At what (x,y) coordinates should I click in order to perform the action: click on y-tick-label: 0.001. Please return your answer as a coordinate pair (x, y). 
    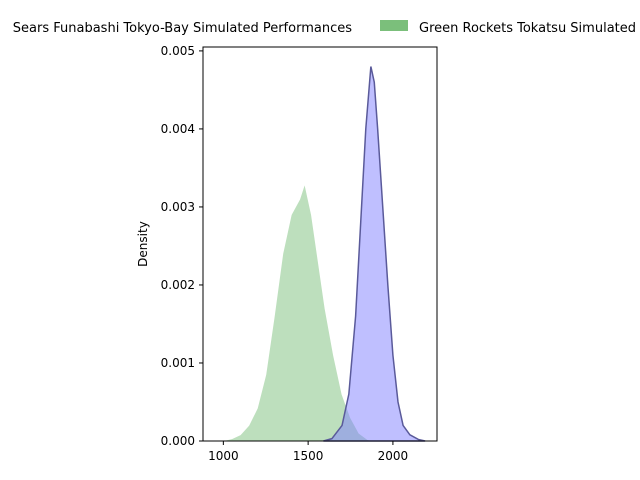
    Looking at the image, I should click on (178, 363).